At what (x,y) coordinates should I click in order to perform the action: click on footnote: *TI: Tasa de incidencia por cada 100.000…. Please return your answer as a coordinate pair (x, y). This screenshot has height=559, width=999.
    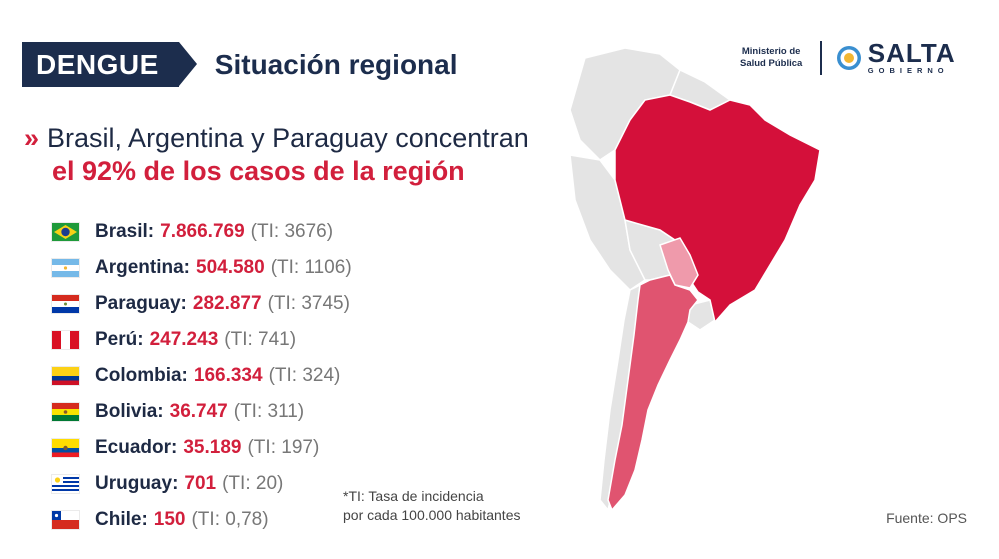
    Looking at the image, I should click on (431, 506).